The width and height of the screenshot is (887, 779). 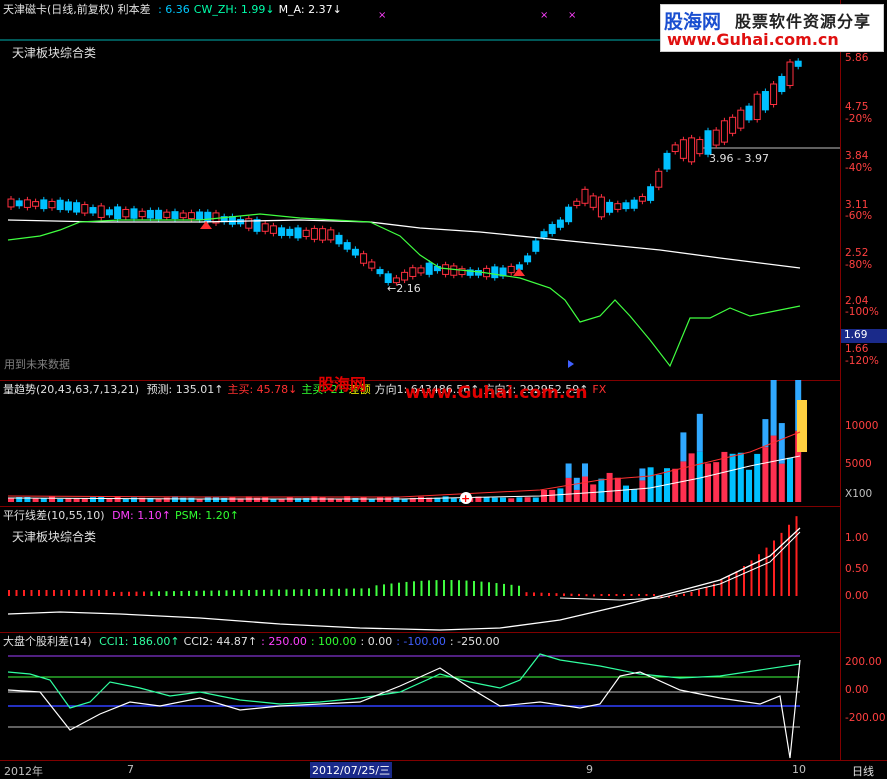 I want to click on diff-indicator-values: DM: 1.10↑ PSM: 1.20↑, so click(x=177, y=515).